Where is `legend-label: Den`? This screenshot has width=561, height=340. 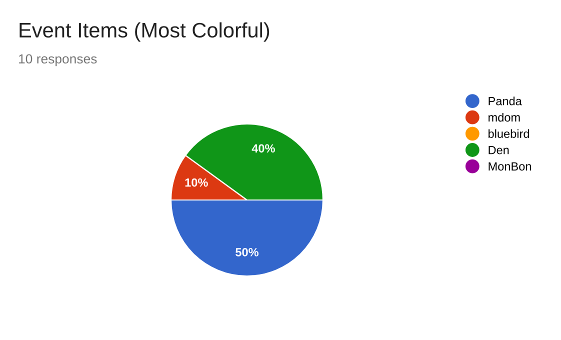 legend-label: Den is located at coordinates (498, 150).